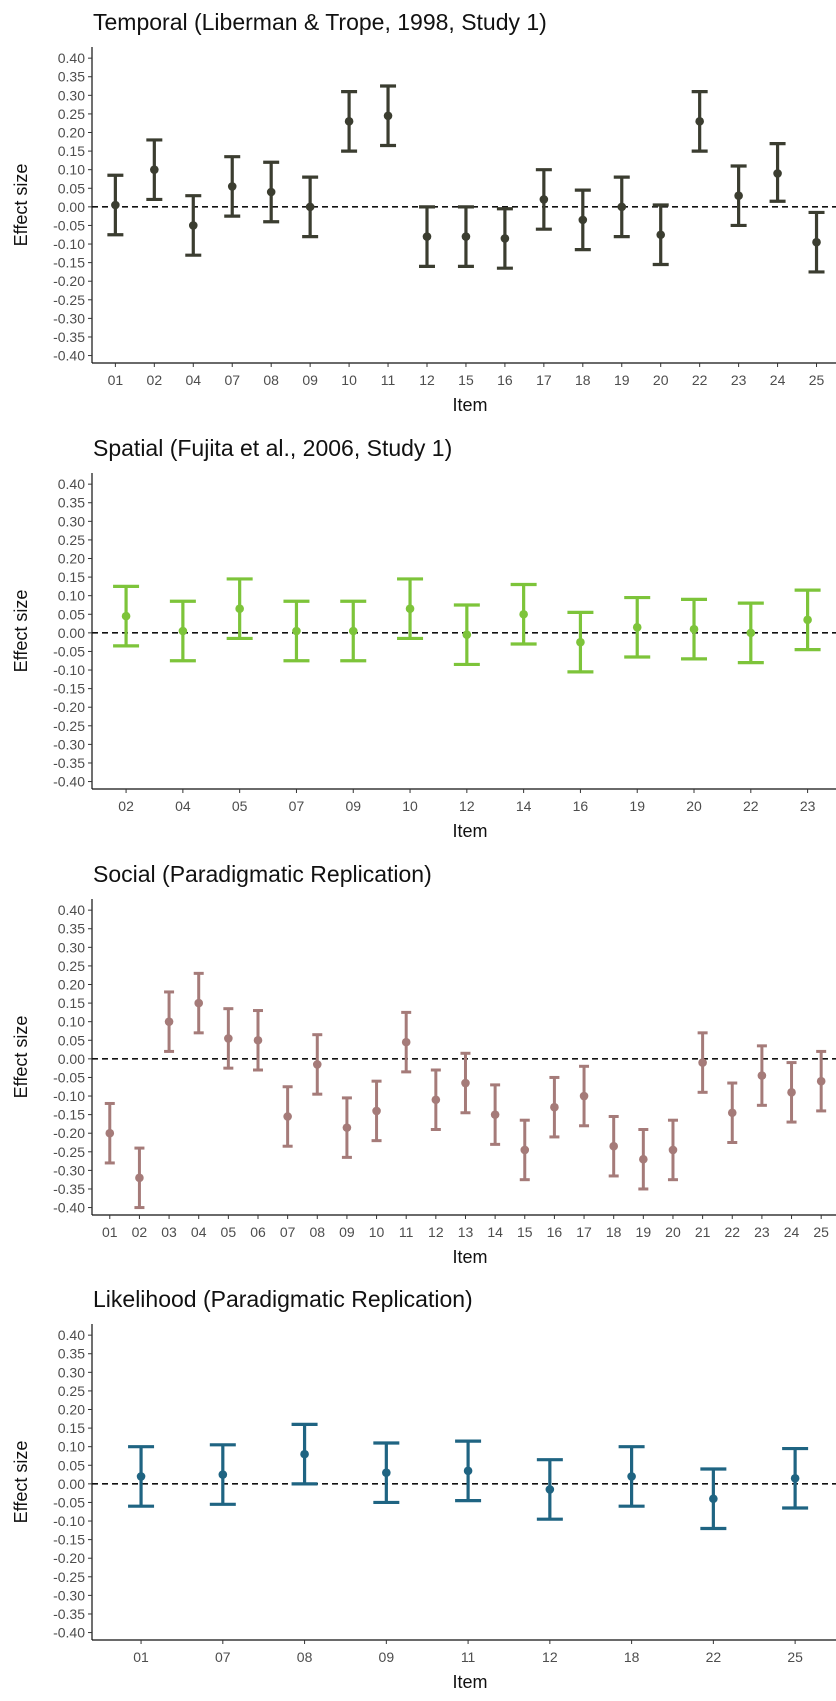  Describe the element at coordinates (262, 874) in the screenshot. I see `chart-title: Social (Paradigmatic Replication)` at that location.